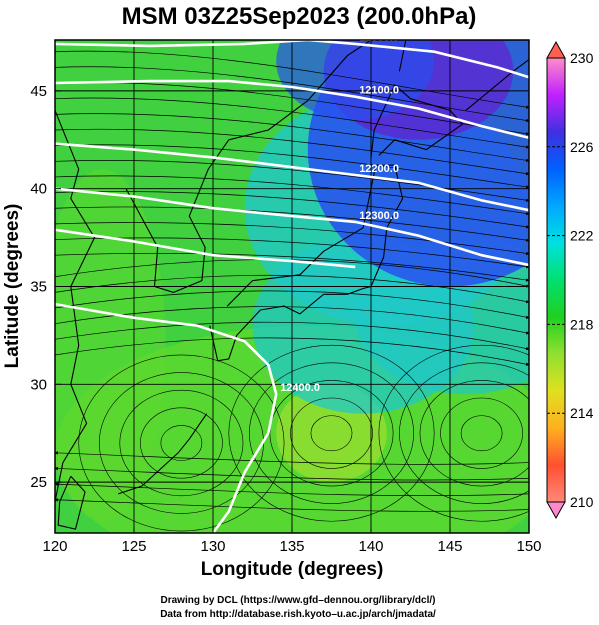 The height and width of the screenshot is (625, 599). What do you see at coordinates (370, 546) in the screenshot?
I see `x-tick-label: 140` at bounding box center [370, 546].